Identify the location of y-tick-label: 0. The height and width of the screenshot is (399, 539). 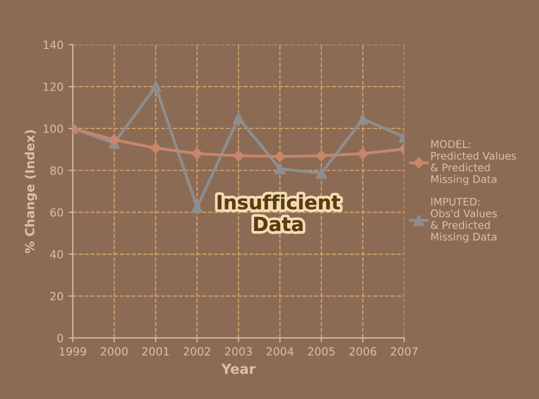
(60, 338).